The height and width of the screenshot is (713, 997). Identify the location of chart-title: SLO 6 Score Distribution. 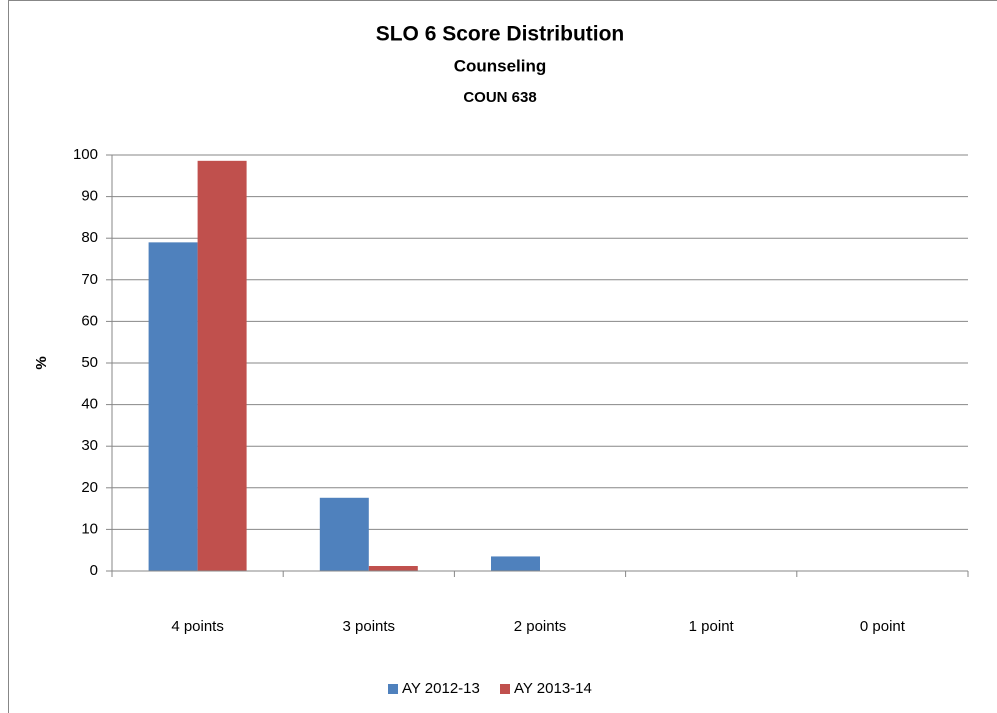
(500, 34).